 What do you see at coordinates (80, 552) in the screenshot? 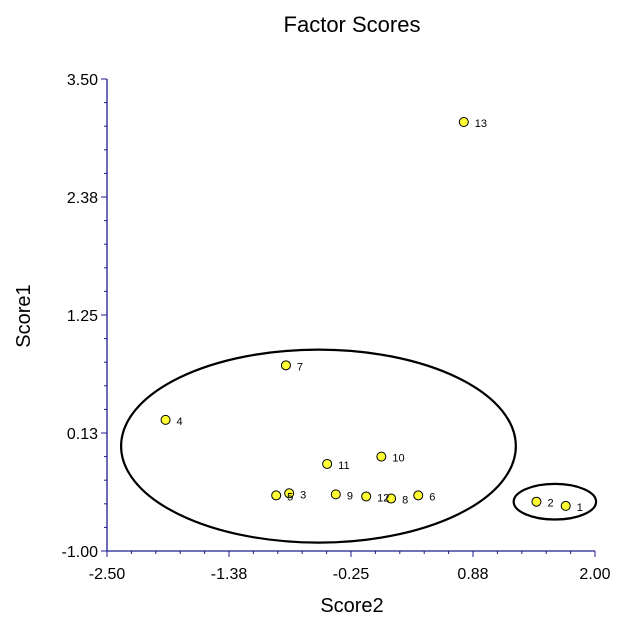
I see `y-tick-label: -1.00` at bounding box center [80, 552].